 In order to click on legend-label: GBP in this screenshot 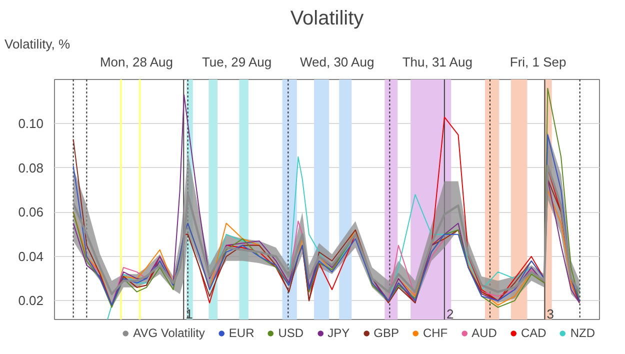, I will do `click(386, 333)`.